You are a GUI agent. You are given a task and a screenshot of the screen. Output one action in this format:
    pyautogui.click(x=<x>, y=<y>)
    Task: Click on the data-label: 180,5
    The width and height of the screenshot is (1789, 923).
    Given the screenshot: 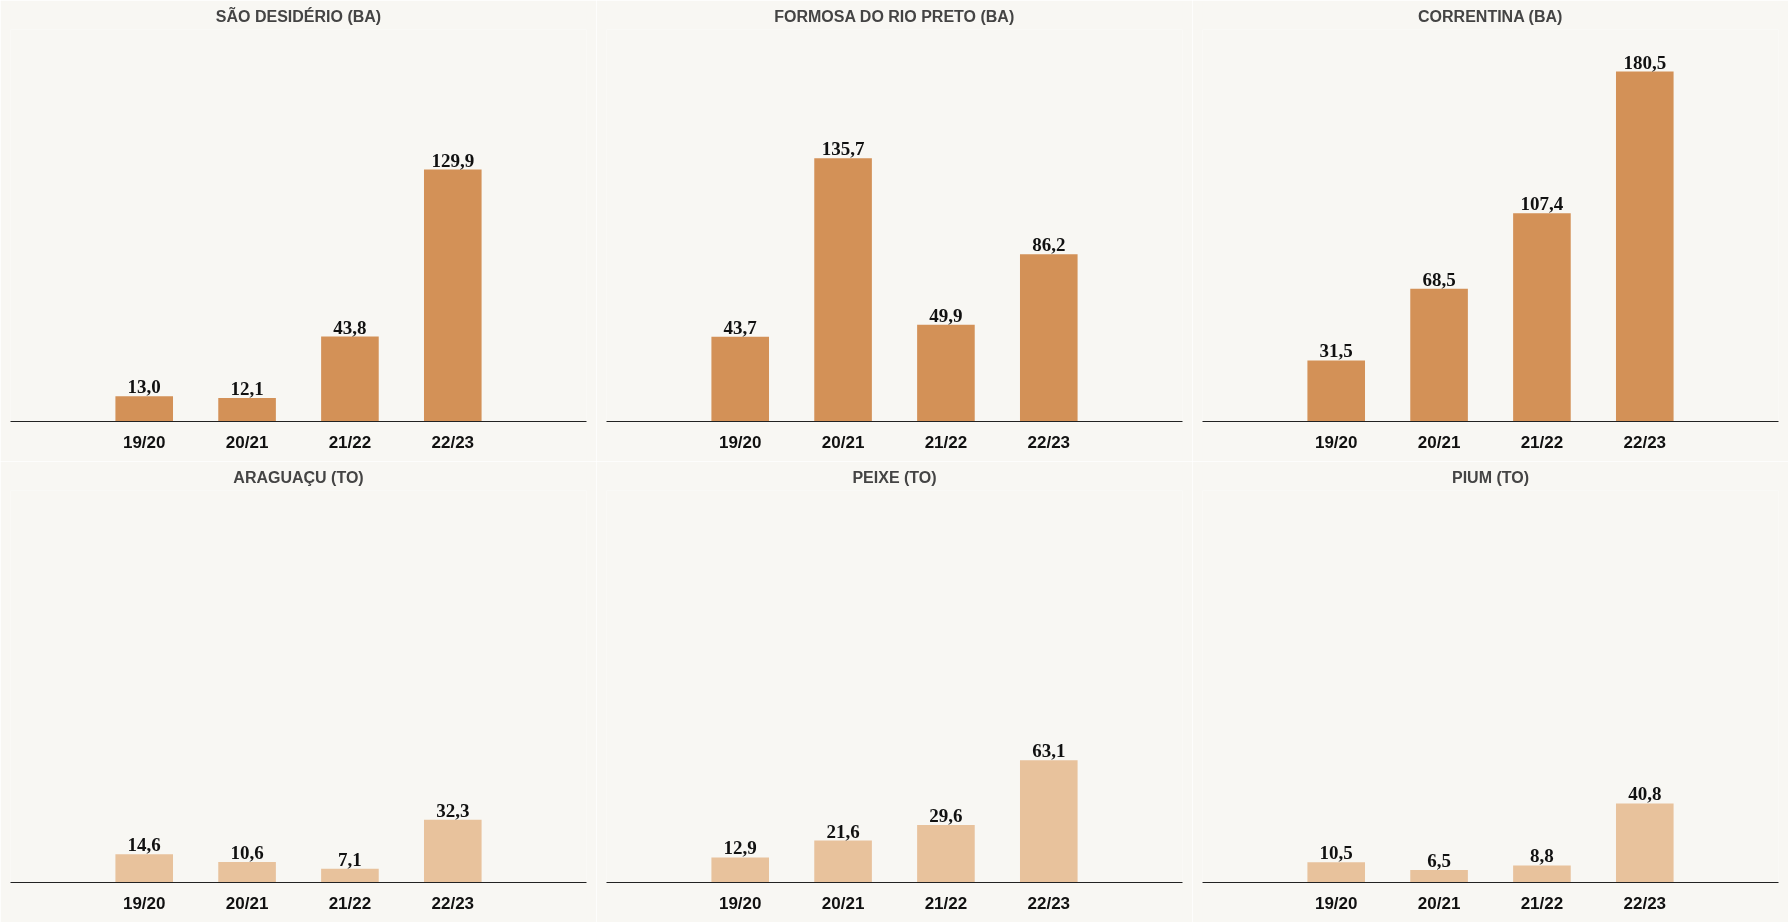 What is the action you would take?
    pyautogui.click(x=1645, y=62)
    